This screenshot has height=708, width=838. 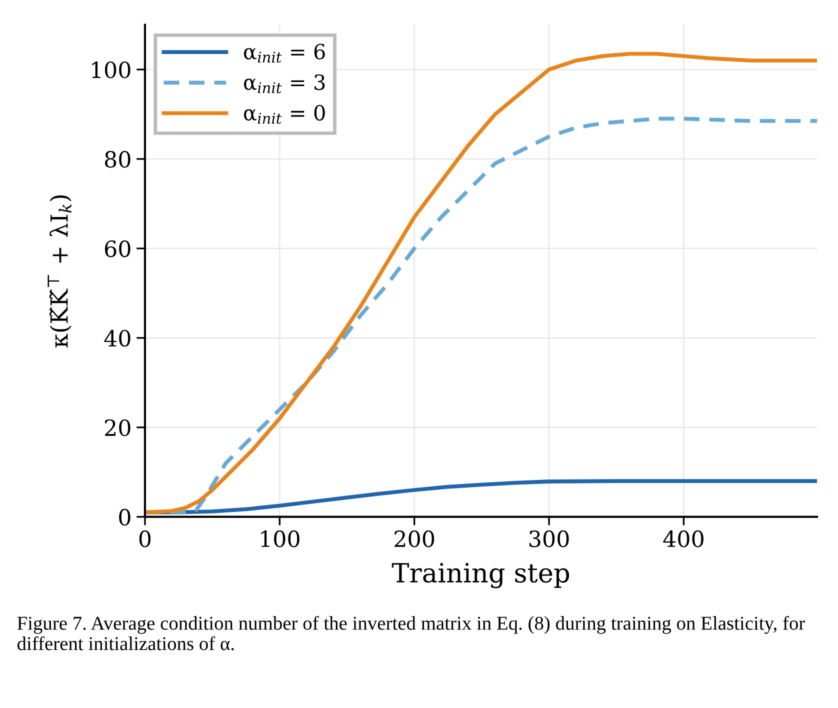 I want to click on legend-label: α$_{init}$ = 6, so click(x=284, y=53).